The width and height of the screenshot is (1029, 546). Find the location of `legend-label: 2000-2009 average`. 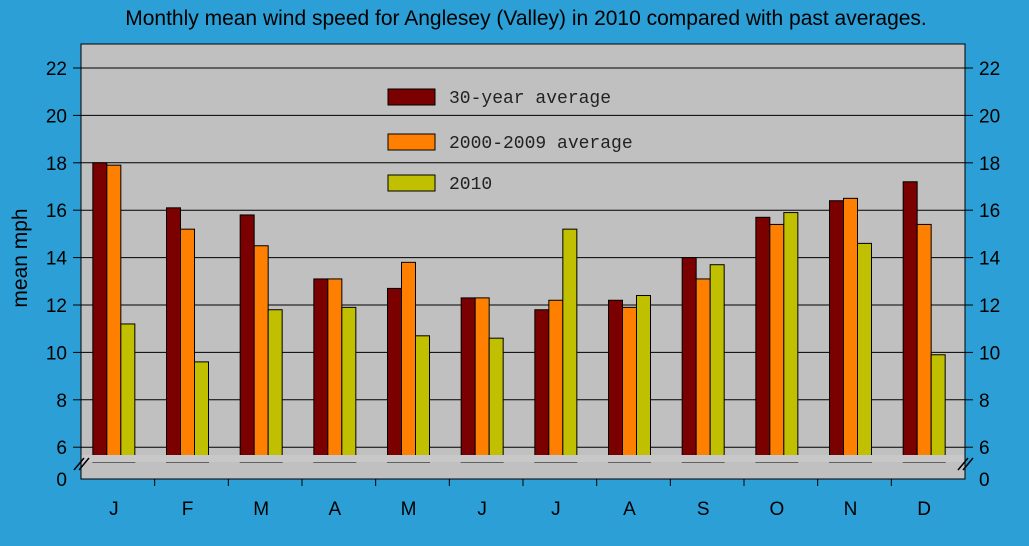

legend-label: 2000-2009 average is located at coordinates (541, 144).